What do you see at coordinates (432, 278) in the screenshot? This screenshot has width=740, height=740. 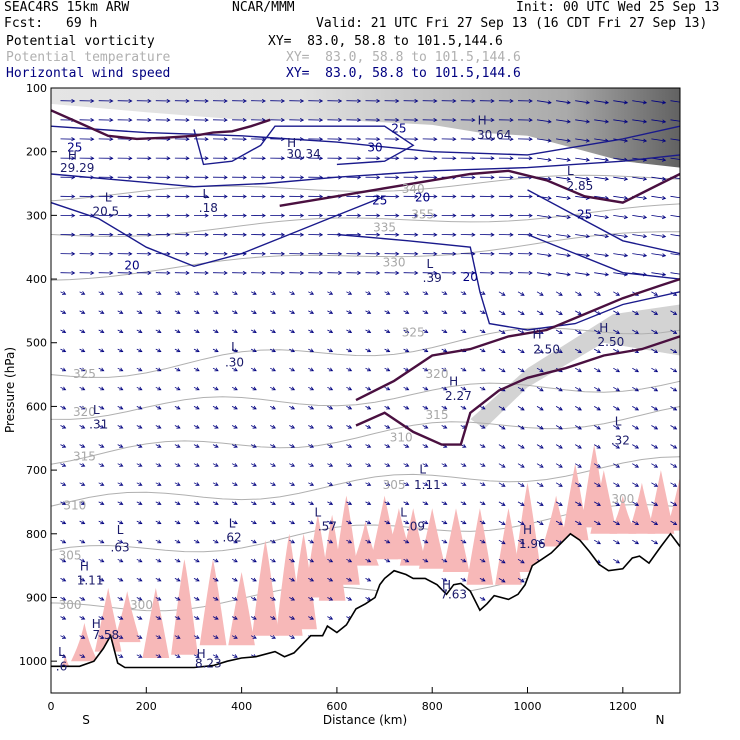 I see `pv-extrema-label: .39` at bounding box center [432, 278].